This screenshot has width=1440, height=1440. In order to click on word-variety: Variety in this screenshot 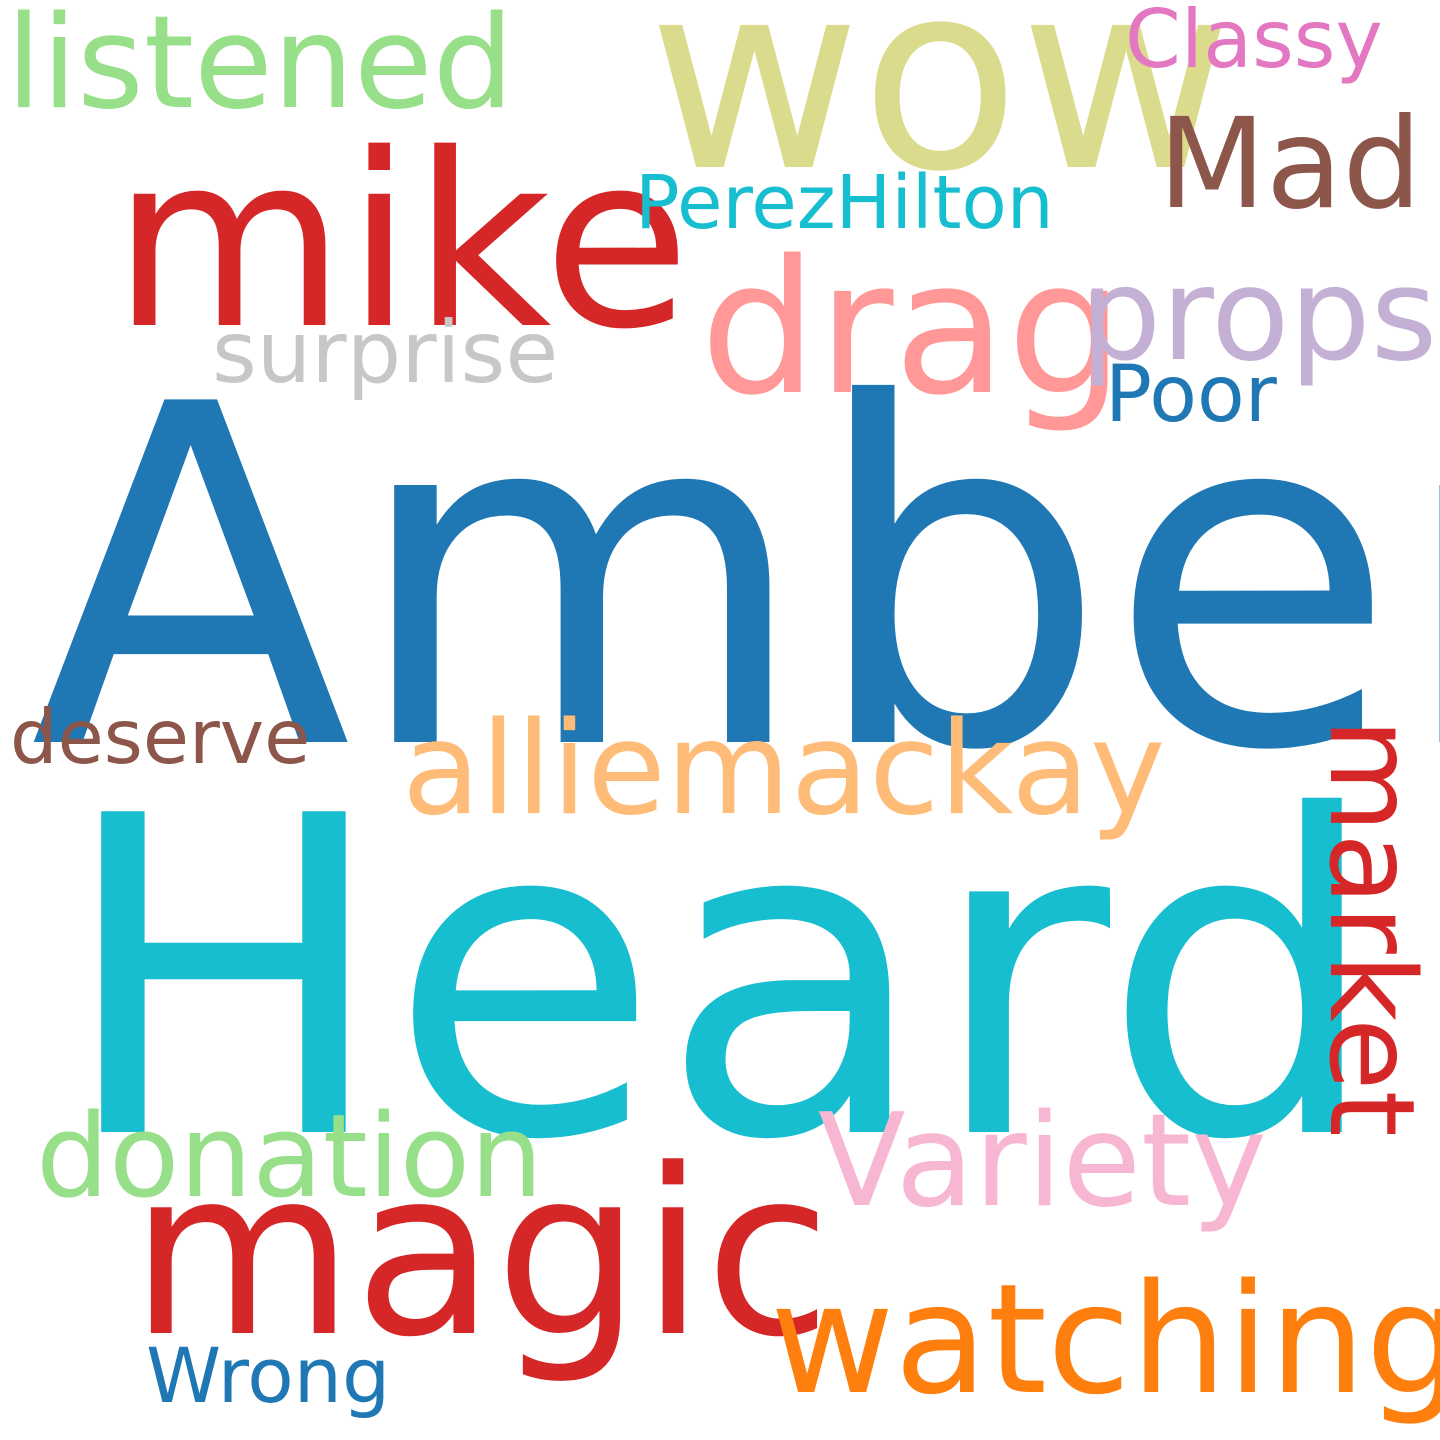, I will do `click(1042, 1161)`.